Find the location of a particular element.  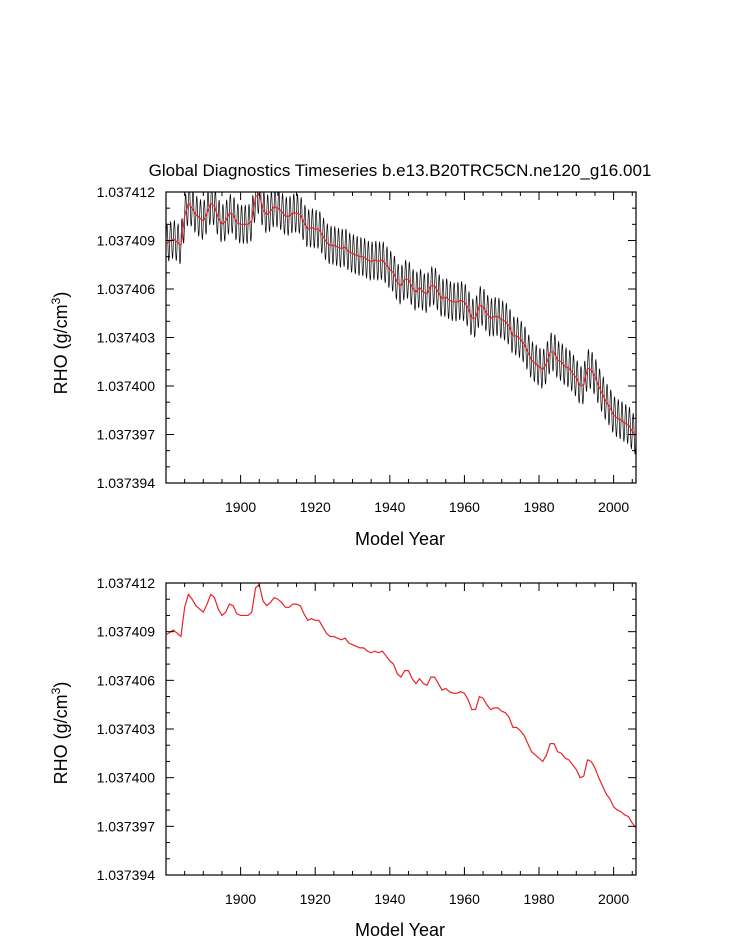

bottom-y-axis-label-sup: 3 is located at coordinates (56, 690).